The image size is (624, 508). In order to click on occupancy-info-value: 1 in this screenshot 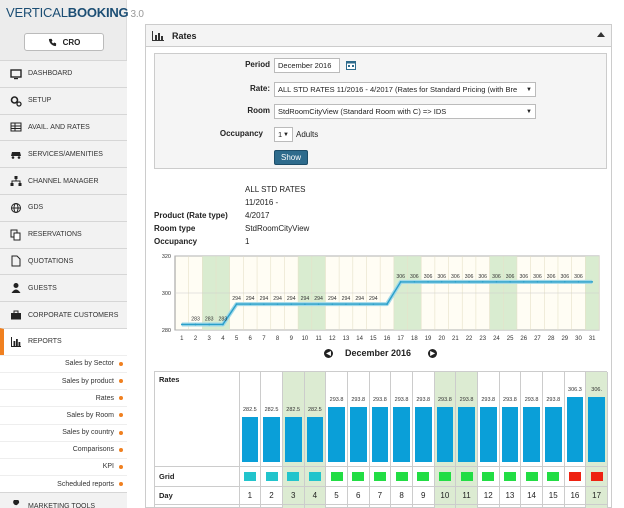, I will do `click(247, 241)`.